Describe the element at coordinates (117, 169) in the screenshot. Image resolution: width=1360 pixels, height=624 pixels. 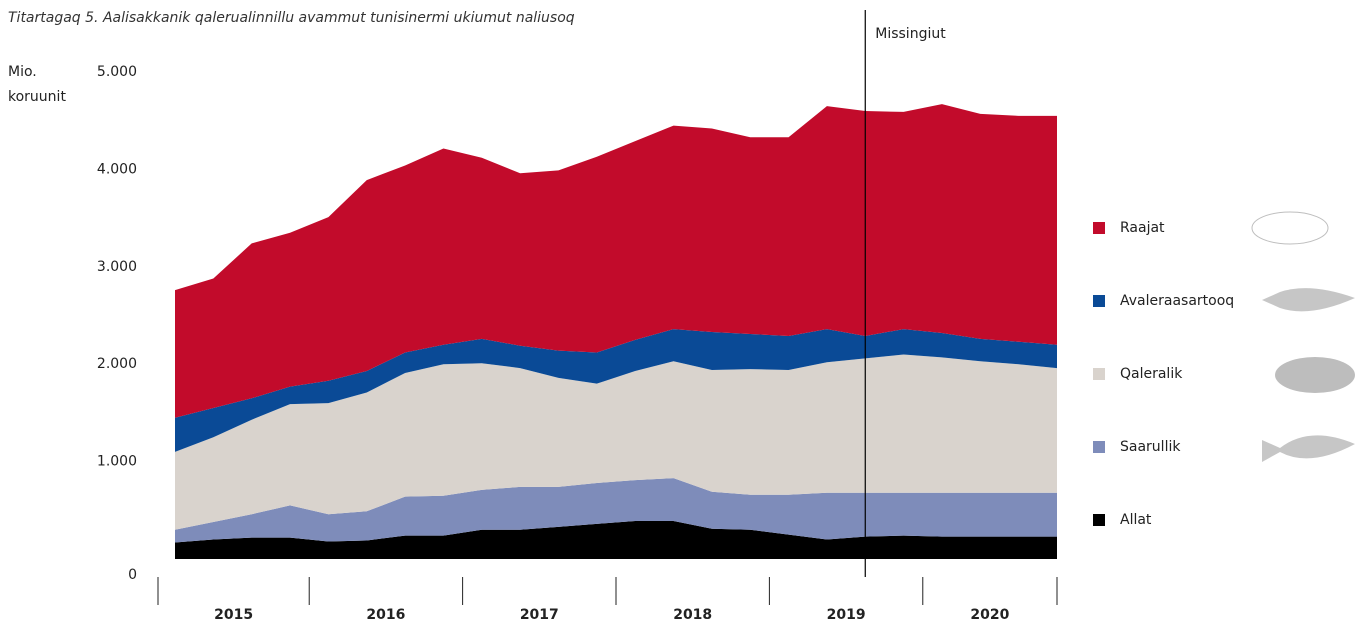
I see `y-tick-label: 4.000` at that location.